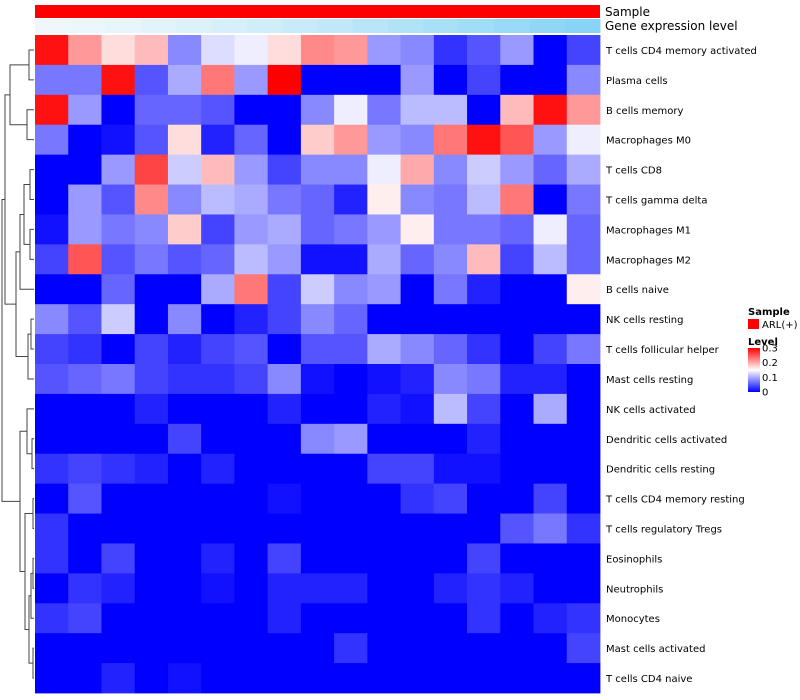 The height and width of the screenshot is (700, 800). Describe the element at coordinates (648, 141) in the screenshot. I see `row-label: Macrophages M0` at that location.